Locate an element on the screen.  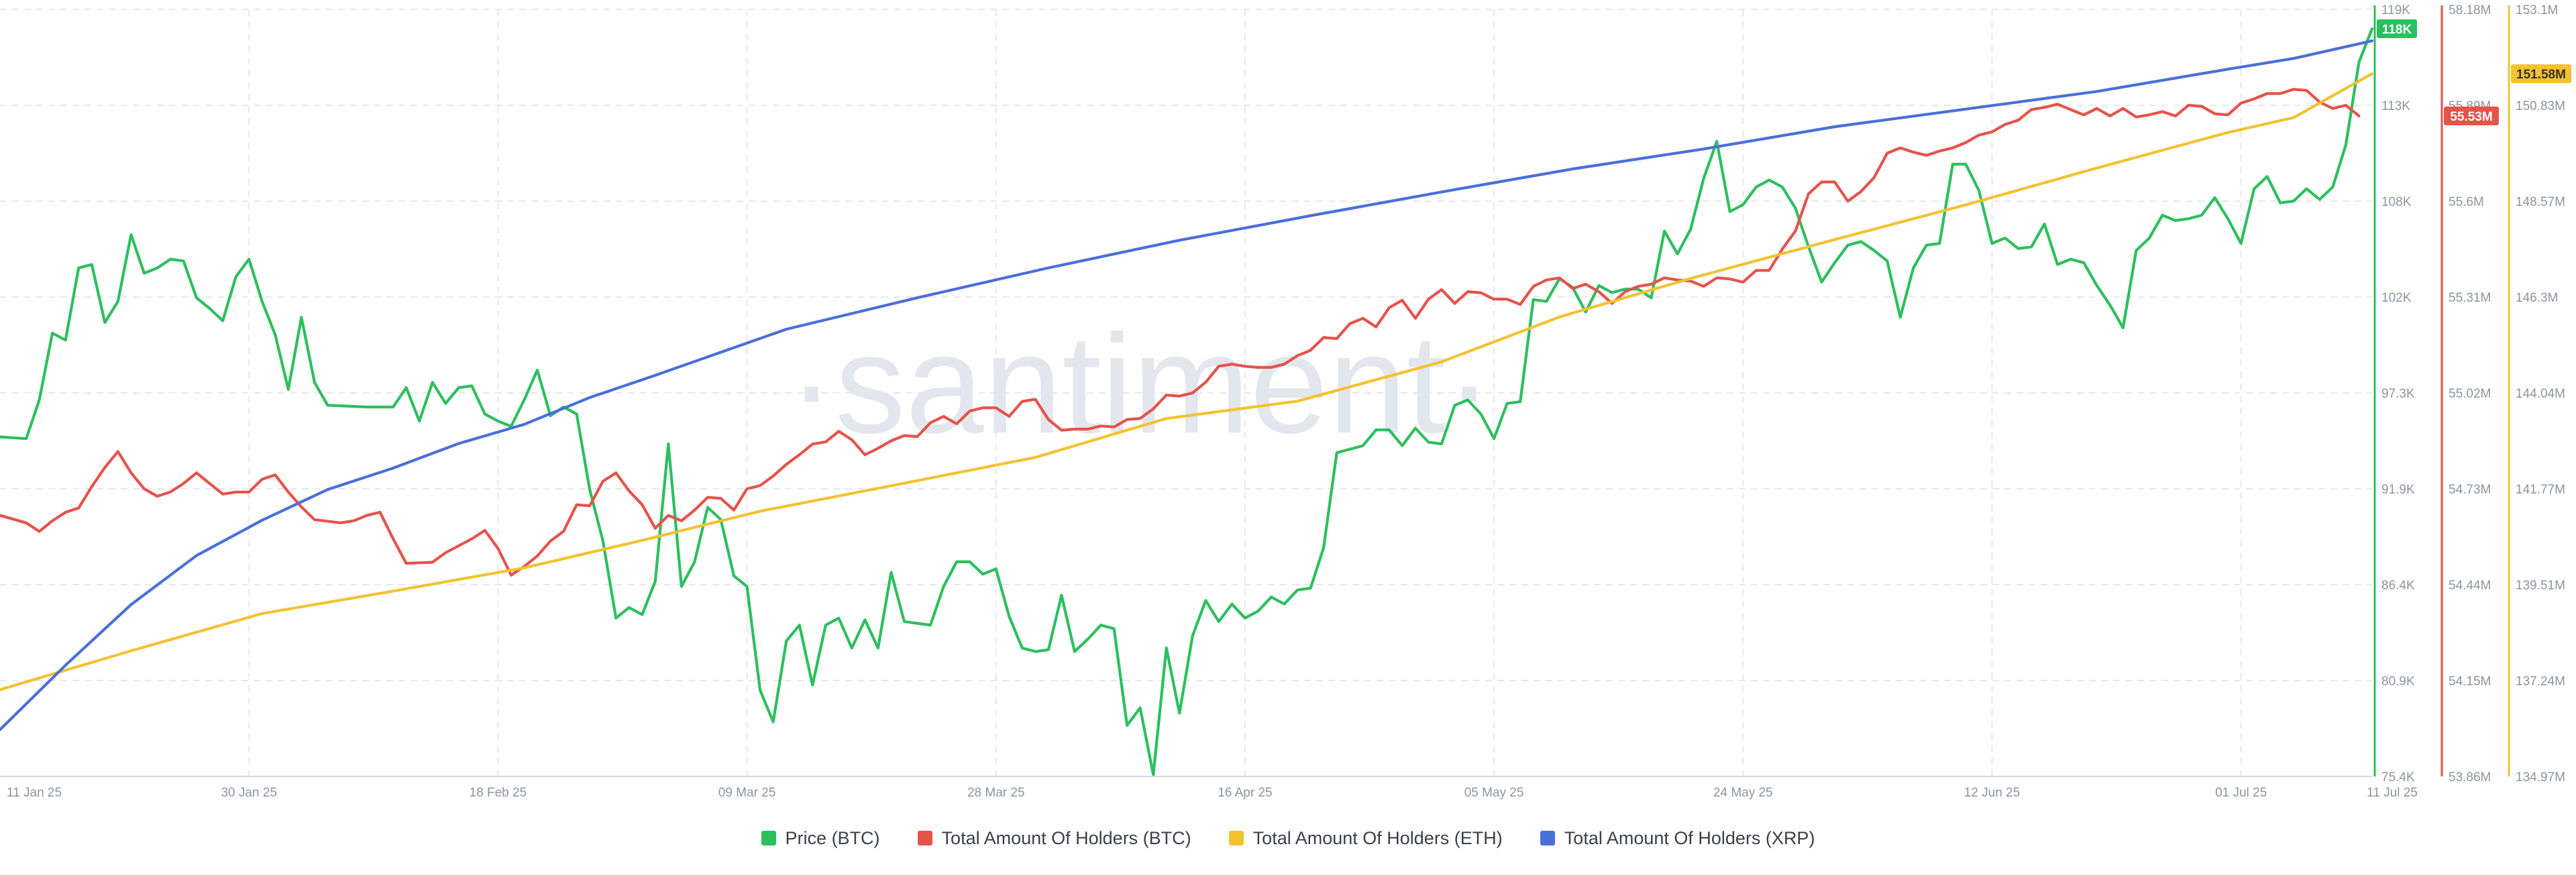
btc-holders-tick-label: 58.18M is located at coordinates (2470, 10).